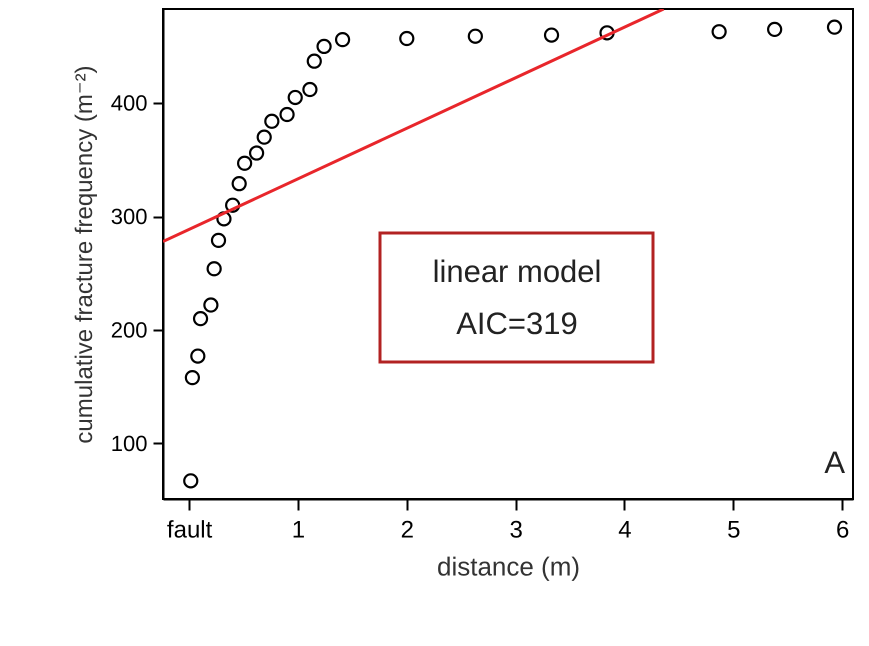 The image size is (869, 646). I want to click on annotation: A, so click(835, 462).